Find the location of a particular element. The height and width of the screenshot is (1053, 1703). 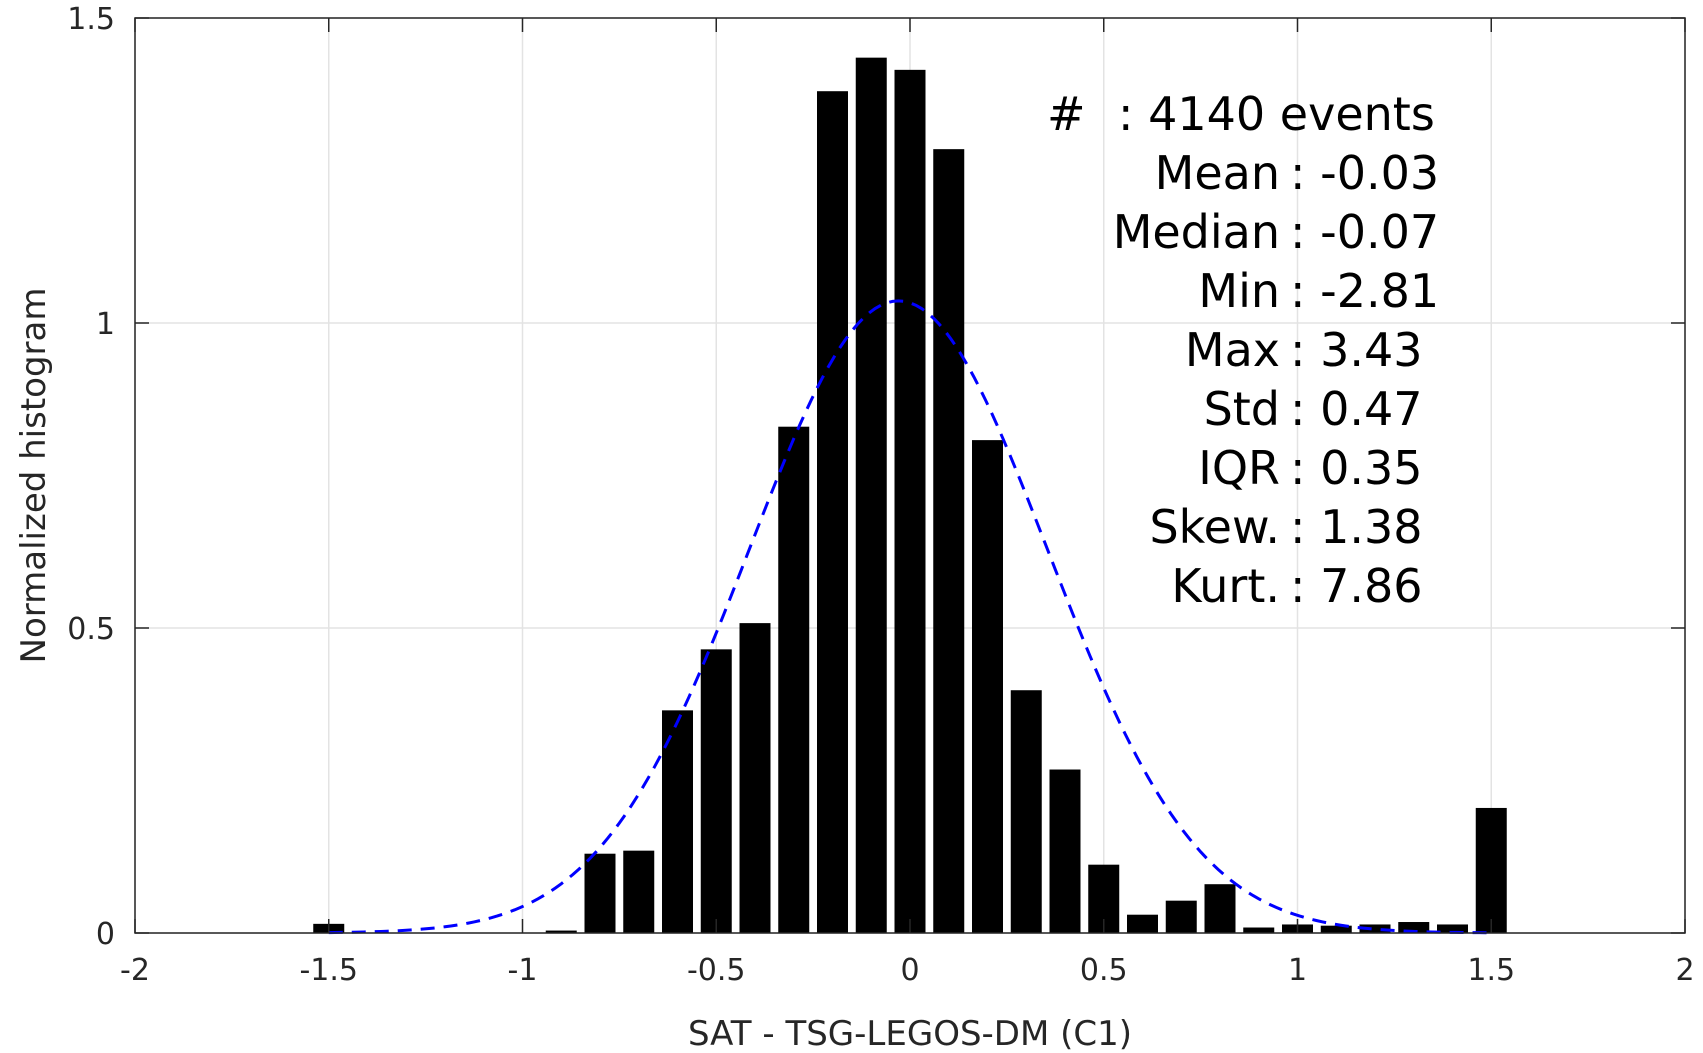

stat-key: Std is located at coordinates (1242, 409).